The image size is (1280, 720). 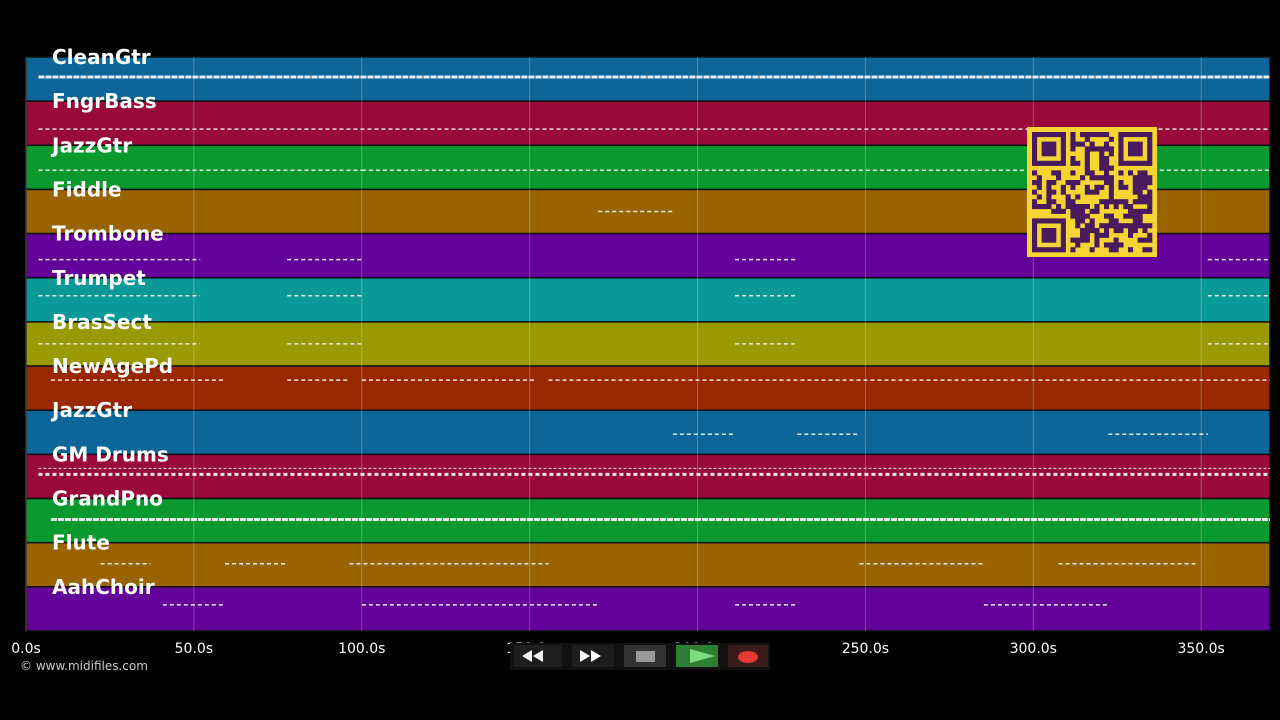 I want to click on track-label: CleanGtr, so click(x=101, y=57).